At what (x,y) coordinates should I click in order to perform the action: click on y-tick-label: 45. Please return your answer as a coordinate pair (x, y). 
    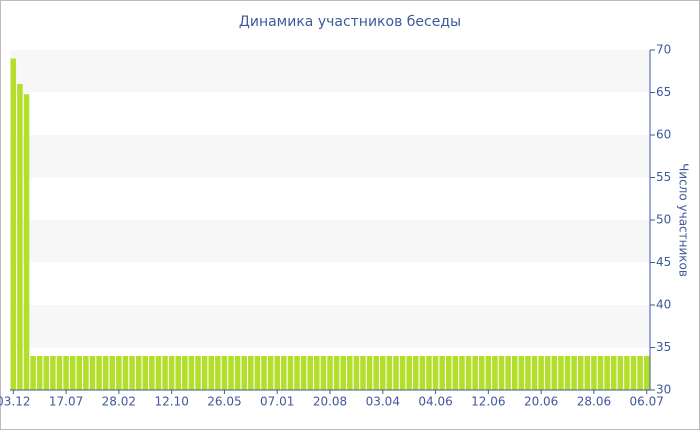
    Looking at the image, I should click on (663, 262).